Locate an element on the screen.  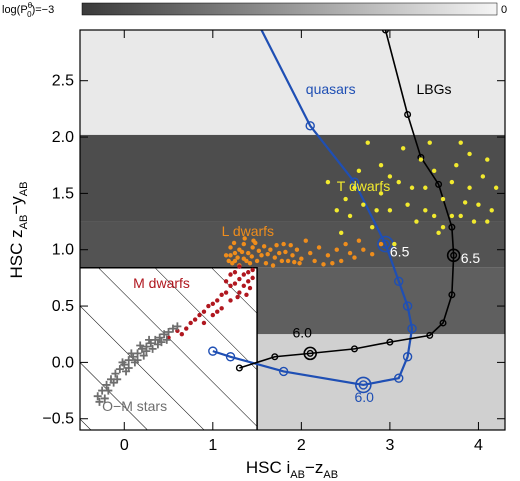
x-tick-label: 2 is located at coordinates (301, 445).